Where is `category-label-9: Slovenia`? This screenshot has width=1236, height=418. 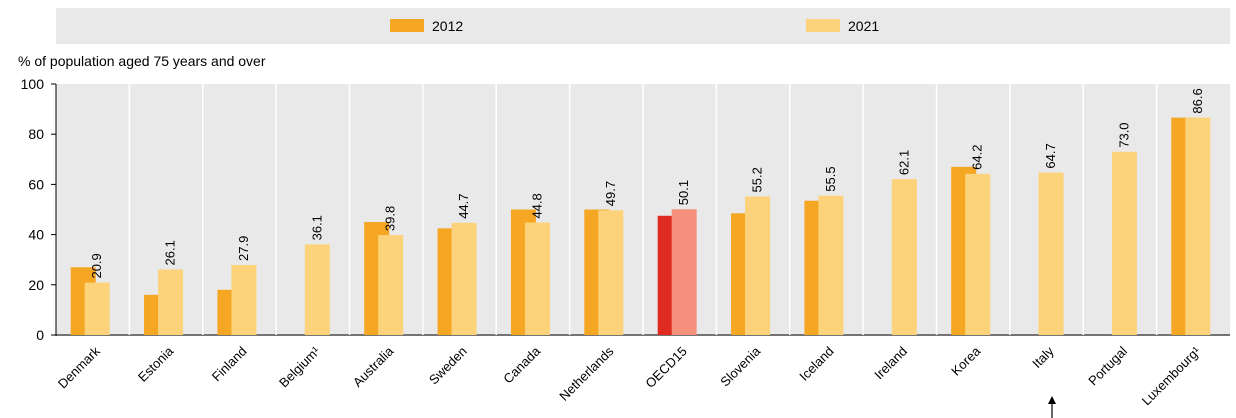 category-label-9: Slovenia is located at coordinates (740, 366).